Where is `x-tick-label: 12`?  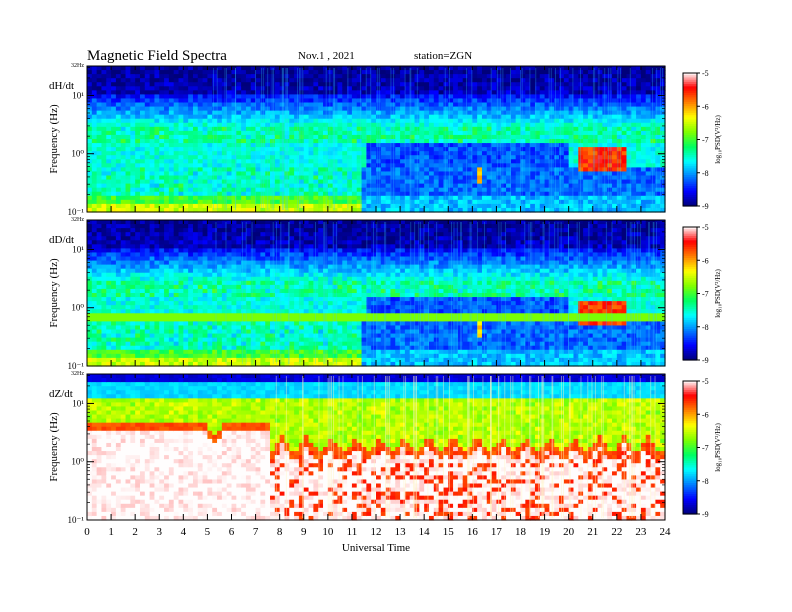 x-tick-label: 12 is located at coordinates (376, 532).